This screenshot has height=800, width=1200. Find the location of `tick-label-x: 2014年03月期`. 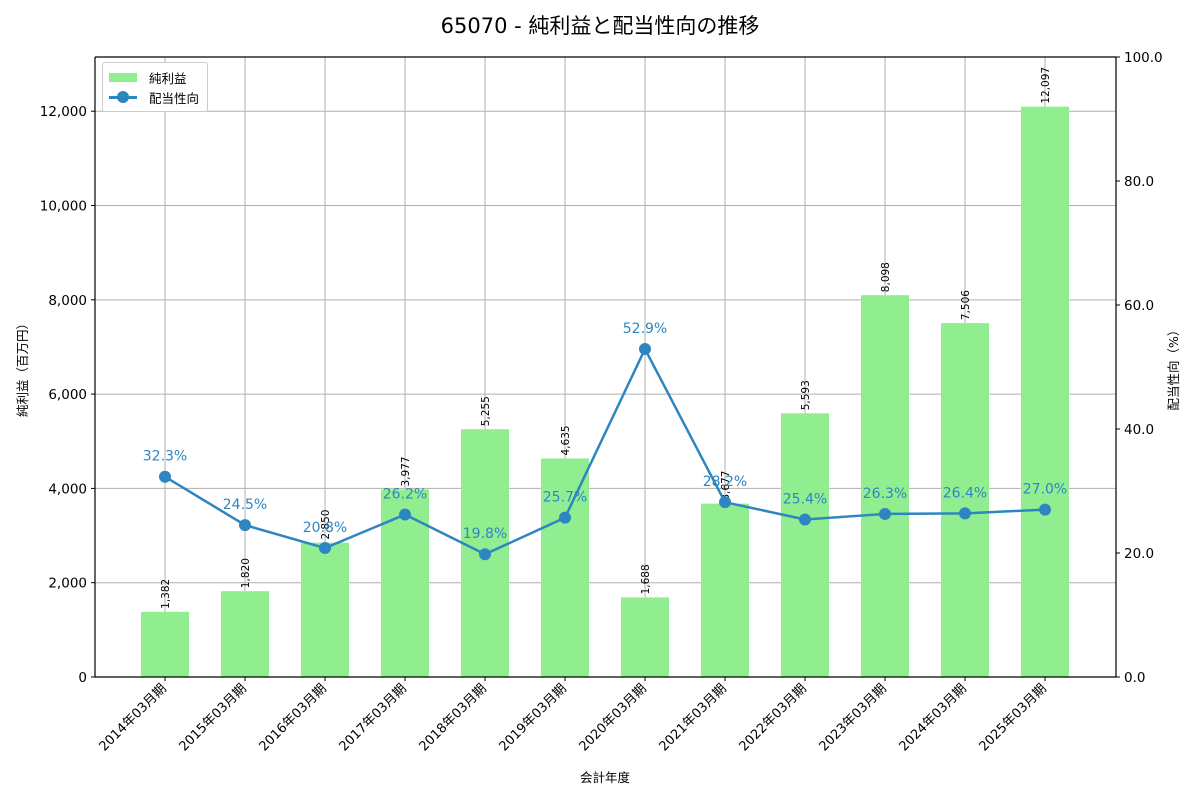

tick-label-x: 2014年03月期 is located at coordinates (133, 717).